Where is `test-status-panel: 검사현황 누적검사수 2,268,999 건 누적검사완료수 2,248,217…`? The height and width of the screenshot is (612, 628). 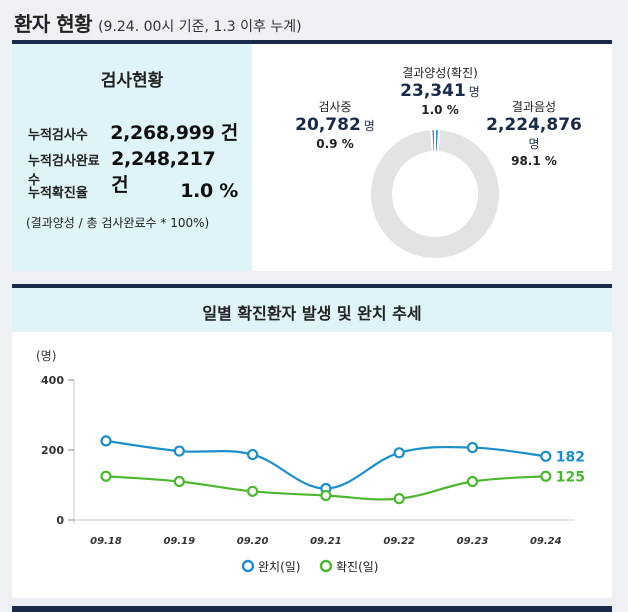
test-status-panel: 검사현황 누적검사수 2,268,999 건 누적검사완료수 2,248,217… is located at coordinates (132, 157).